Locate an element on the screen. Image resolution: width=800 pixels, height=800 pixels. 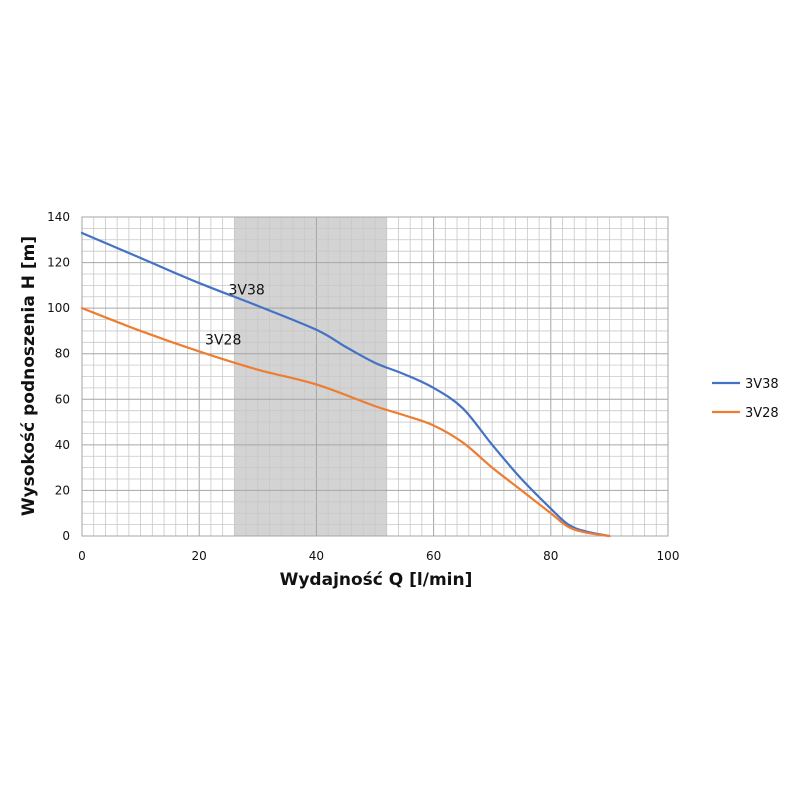
y-tick-label: 40 is located at coordinates (62, 445).